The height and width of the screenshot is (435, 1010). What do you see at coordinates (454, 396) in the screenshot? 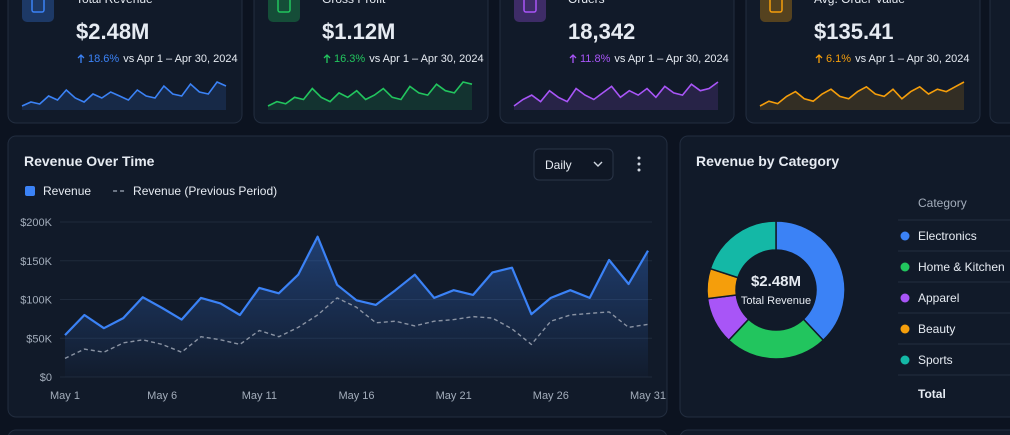
I see `x-tick-label: May 21` at bounding box center [454, 396].